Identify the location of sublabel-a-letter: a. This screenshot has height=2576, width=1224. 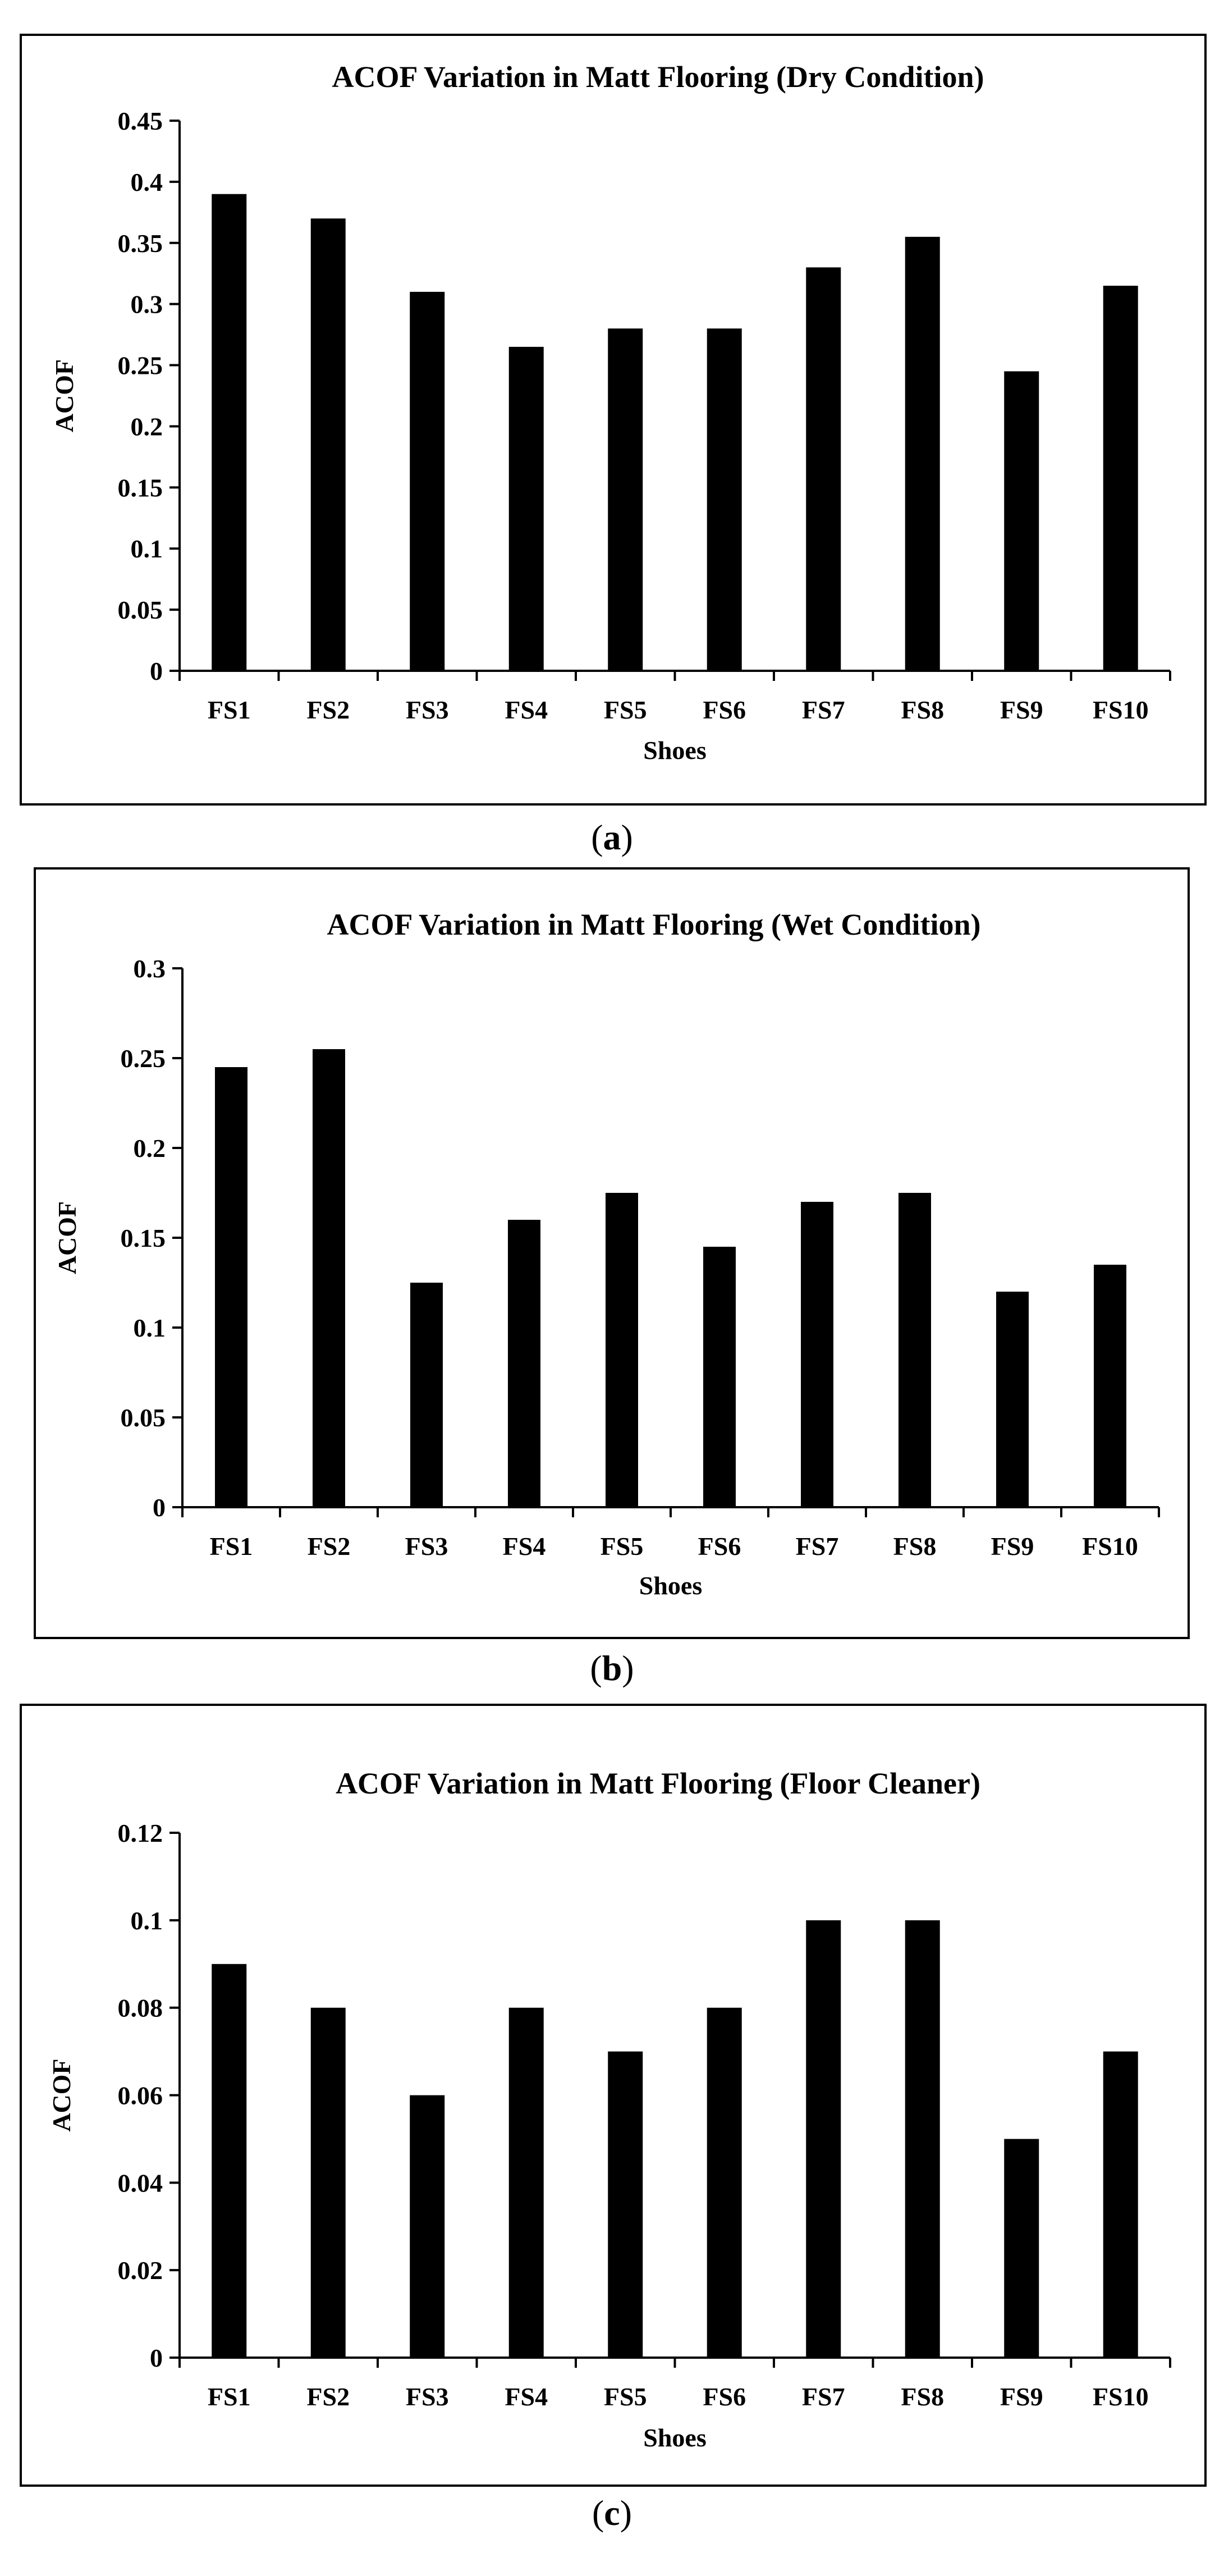
(612, 837).